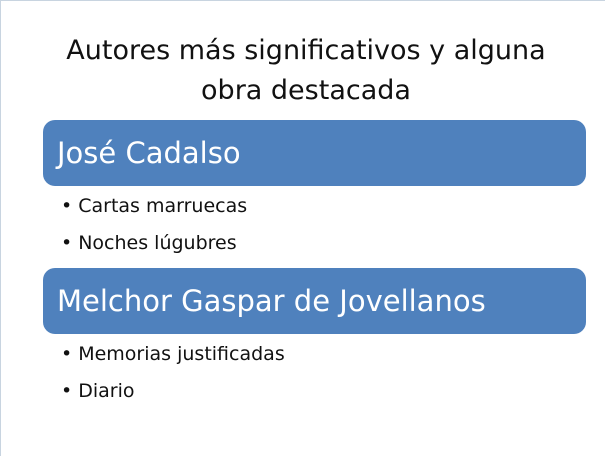 This screenshot has height=457, width=606. What do you see at coordinates (97, 391) in the screenshot?
I see `bullet-item: Diario` at bounding box center [97, 391].